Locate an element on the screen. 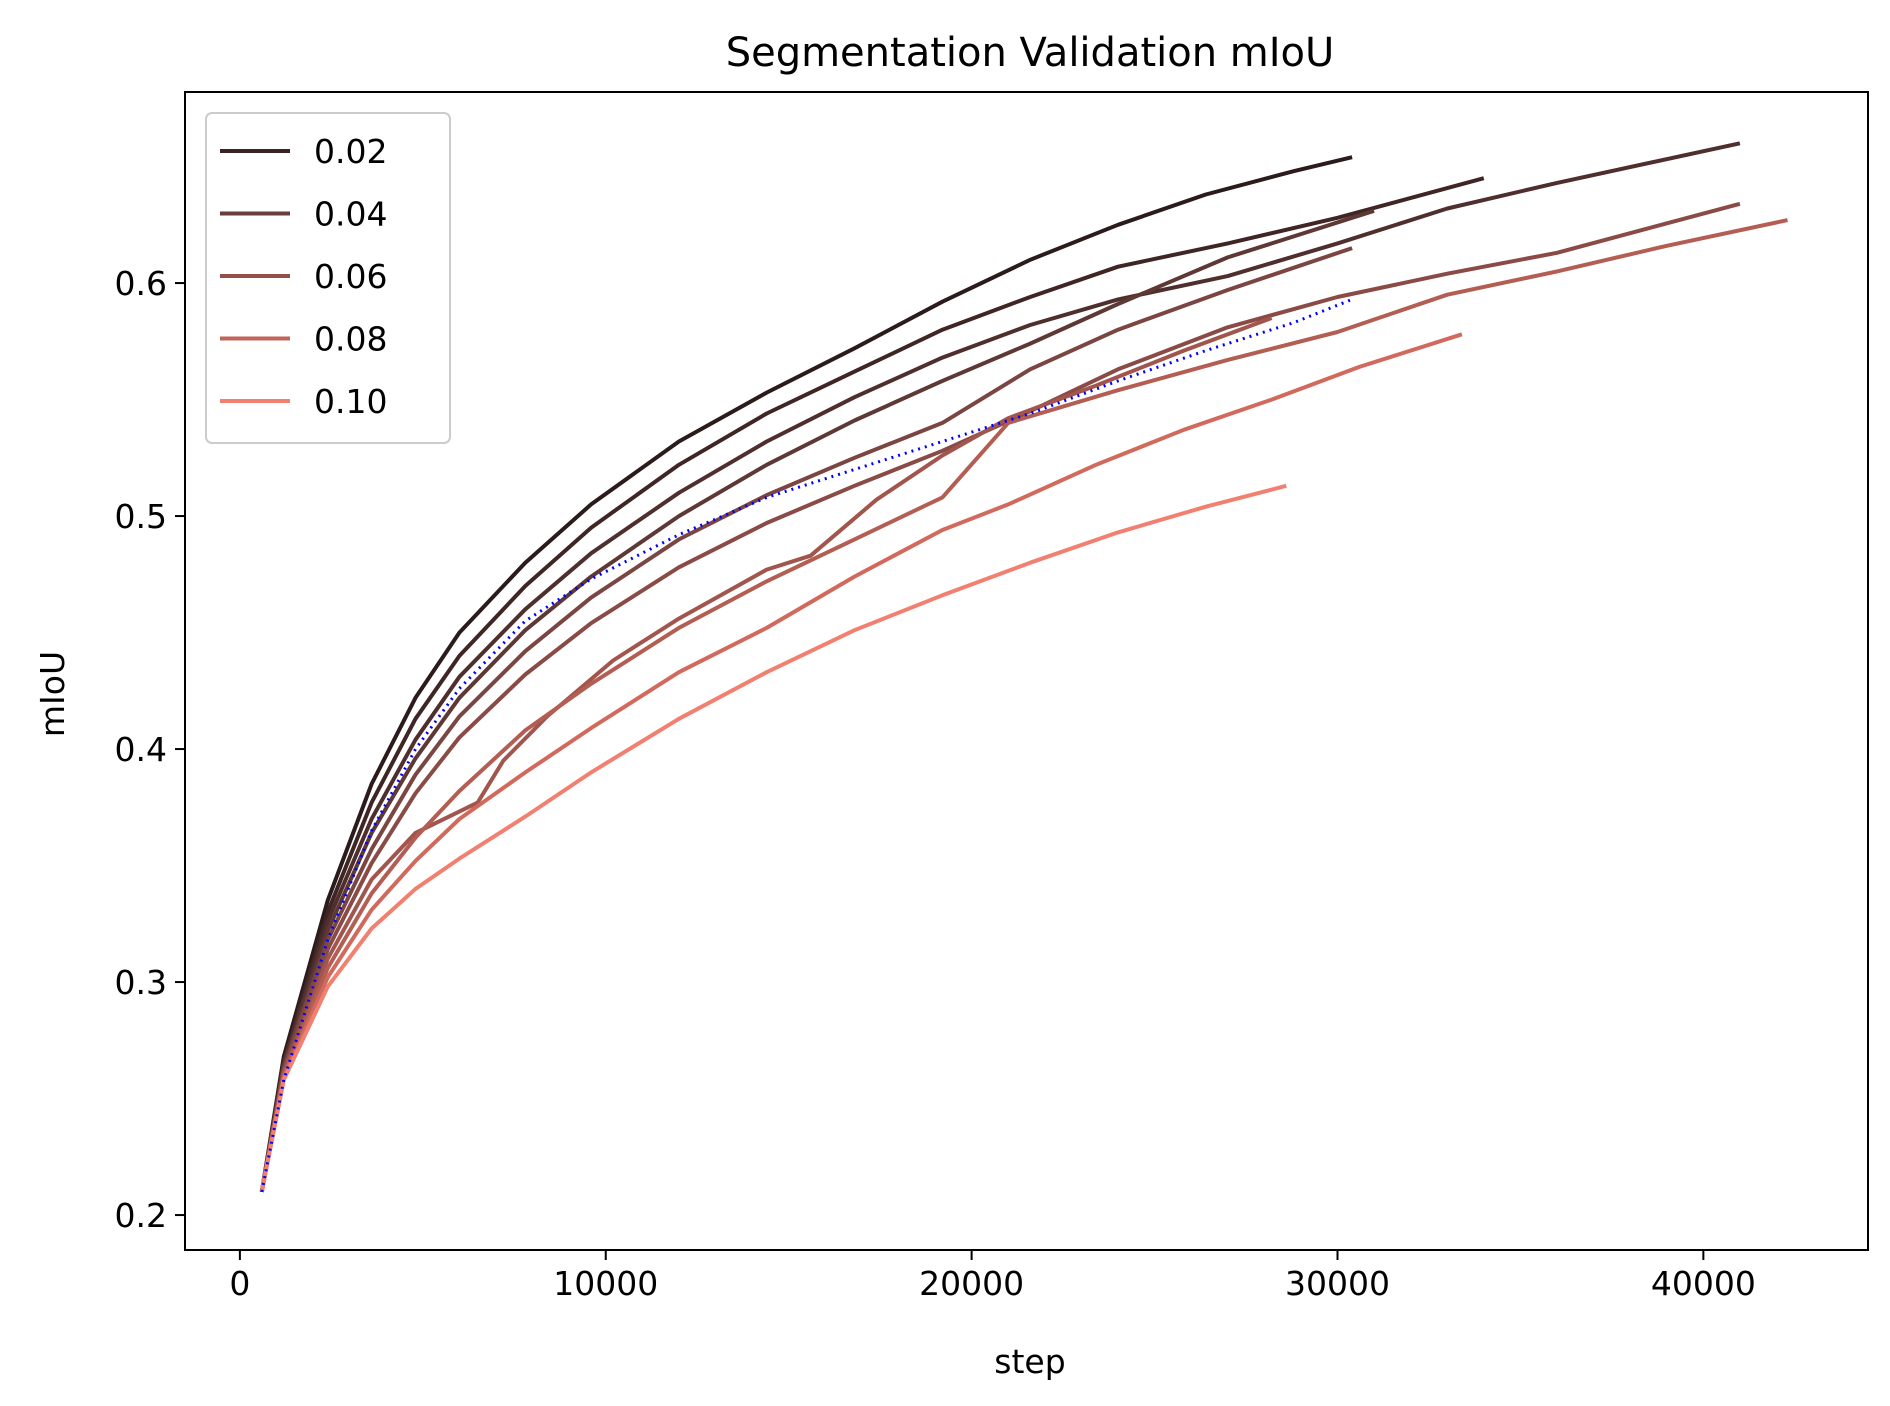 Image resolution: width=1890 pixels, height=1406 pixels. y-tick-label: 0.5 is located at coordinates (141, 516).